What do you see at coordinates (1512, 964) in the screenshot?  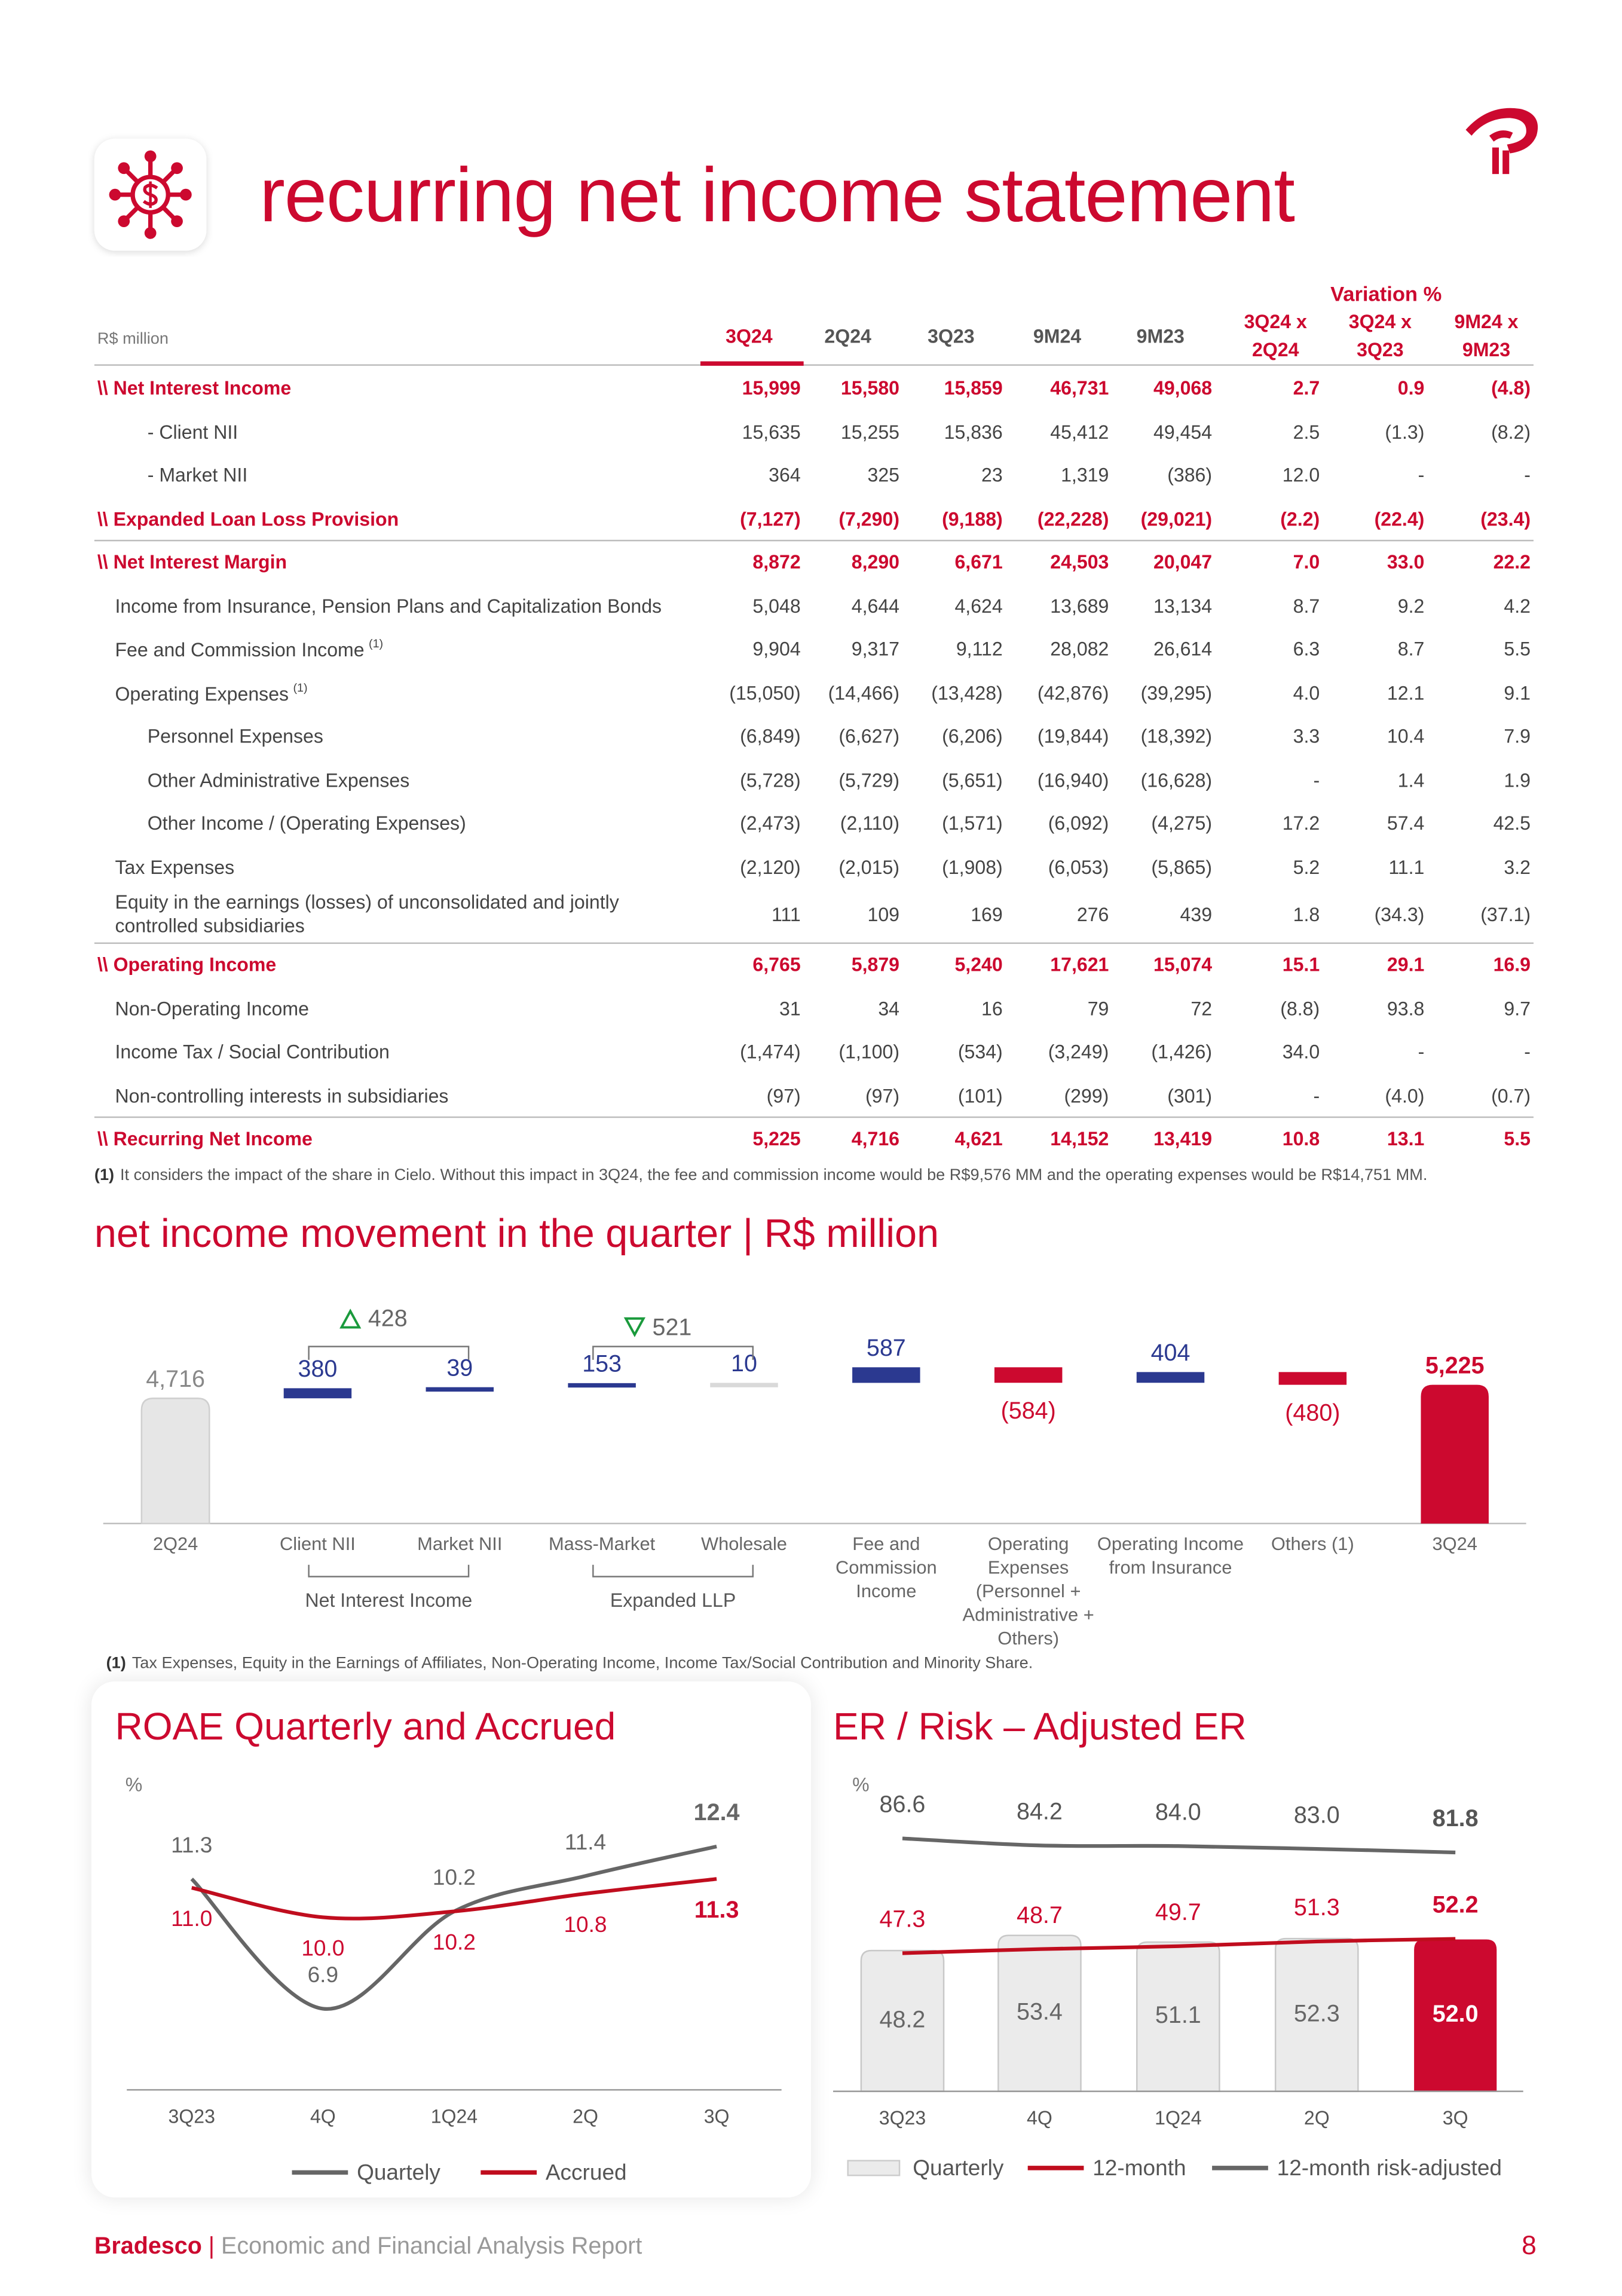 I see `table-cell: 16.9` at bounding box center [1512, 964].